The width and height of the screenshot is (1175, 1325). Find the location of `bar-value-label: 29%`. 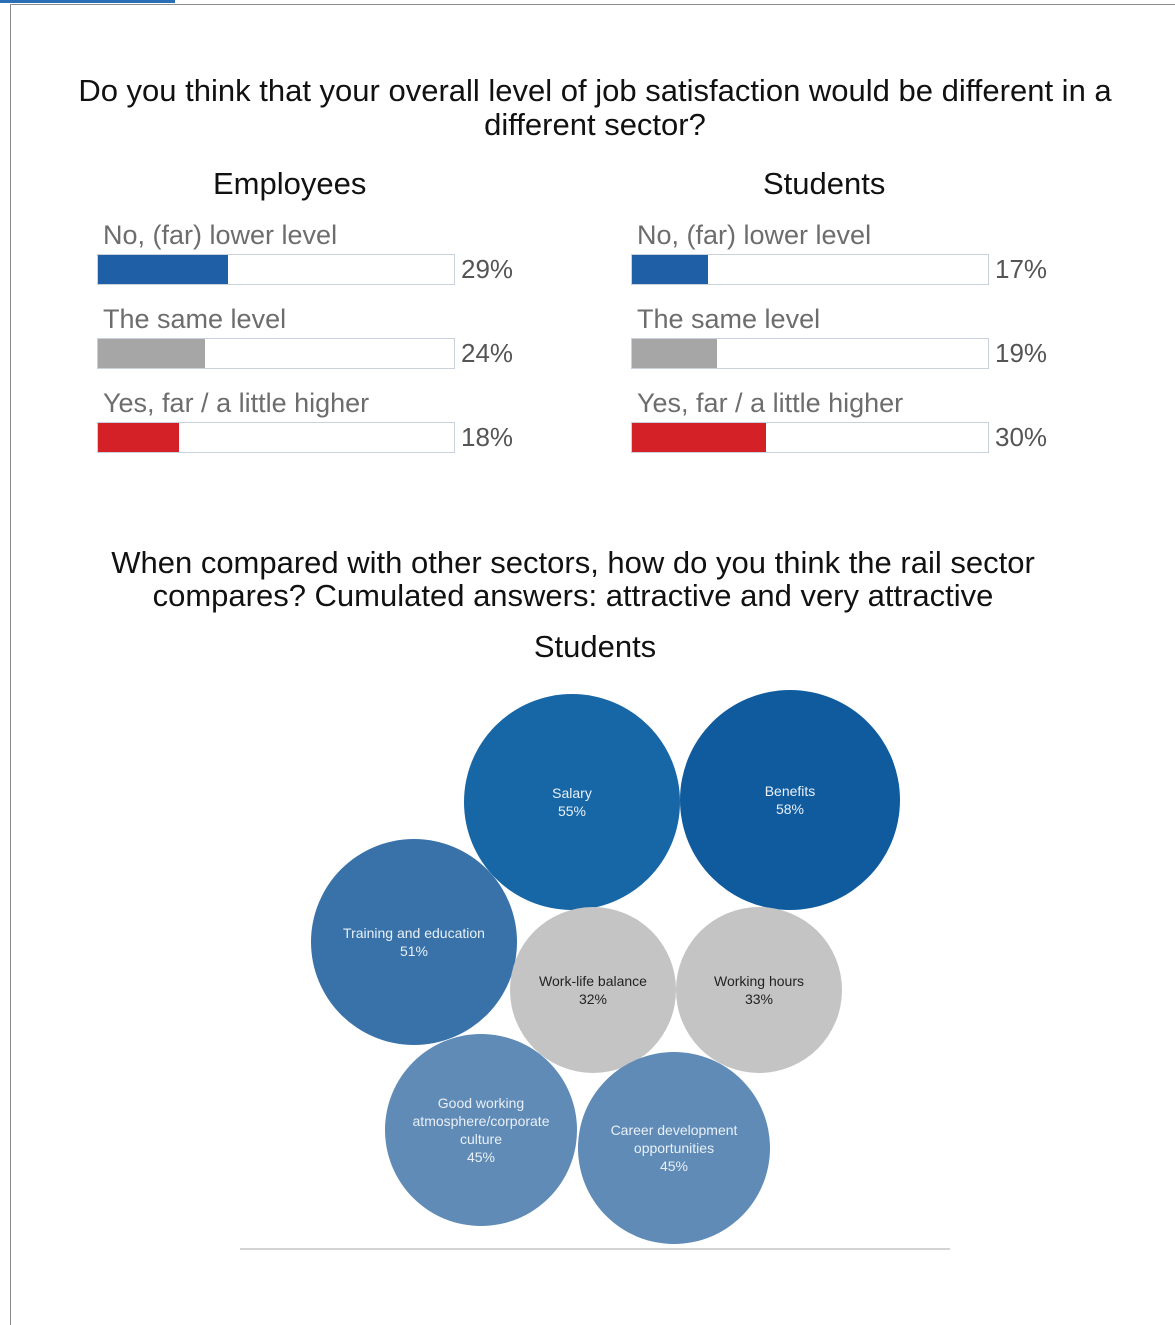

bar-value-label: 29% is located at coordinates (487, 269).